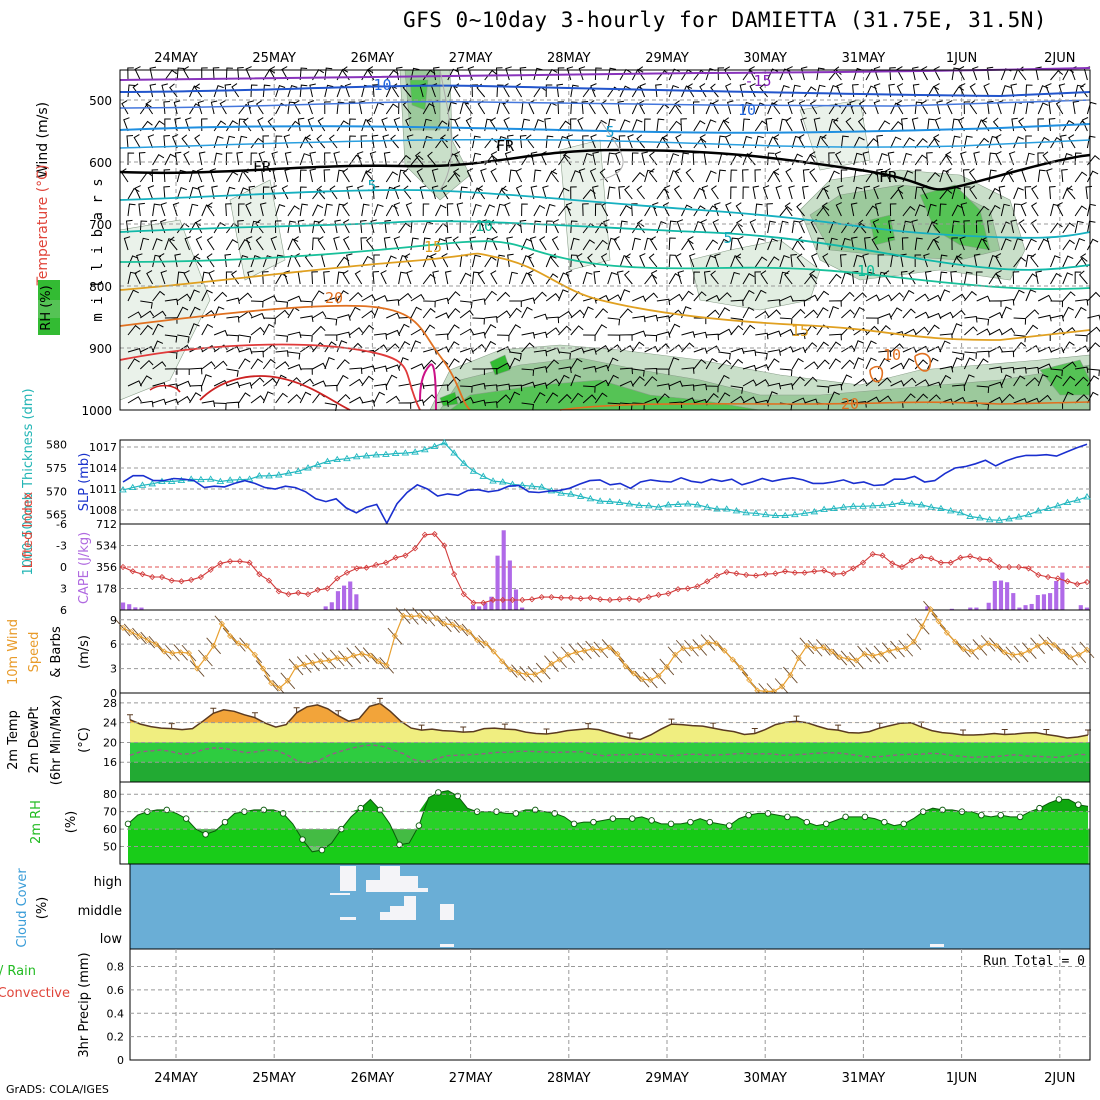 This screenshot has height=1100, width=1100. Describe the element at coordinates (103, 468) in the screenshot. I see `slp-tick-label: 1014` at that location.